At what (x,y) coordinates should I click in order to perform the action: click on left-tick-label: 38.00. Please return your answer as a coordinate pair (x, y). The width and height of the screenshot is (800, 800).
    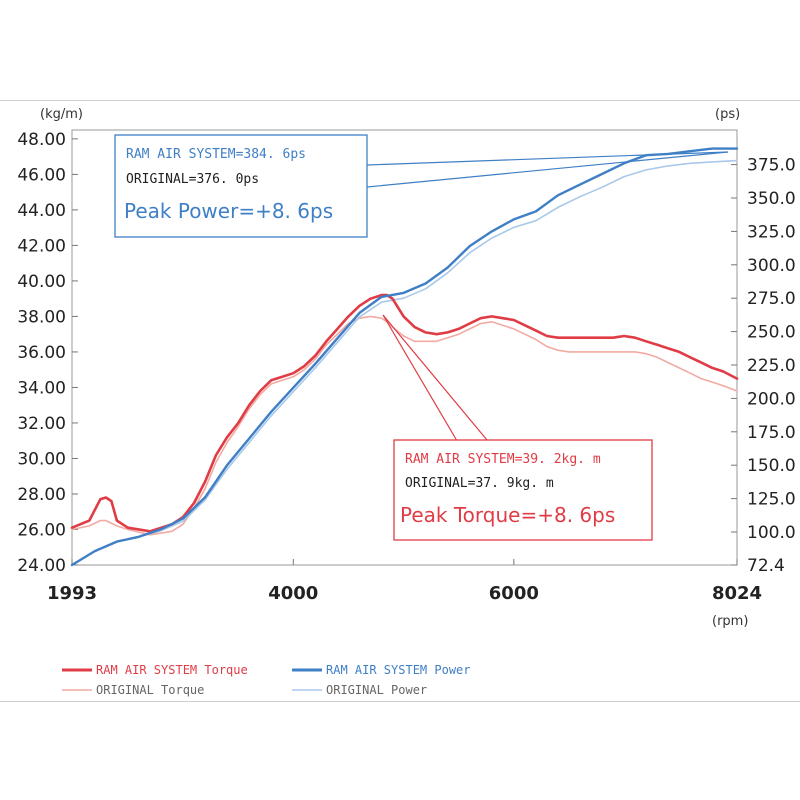
    Looking at the image, I should click on (41, 317).